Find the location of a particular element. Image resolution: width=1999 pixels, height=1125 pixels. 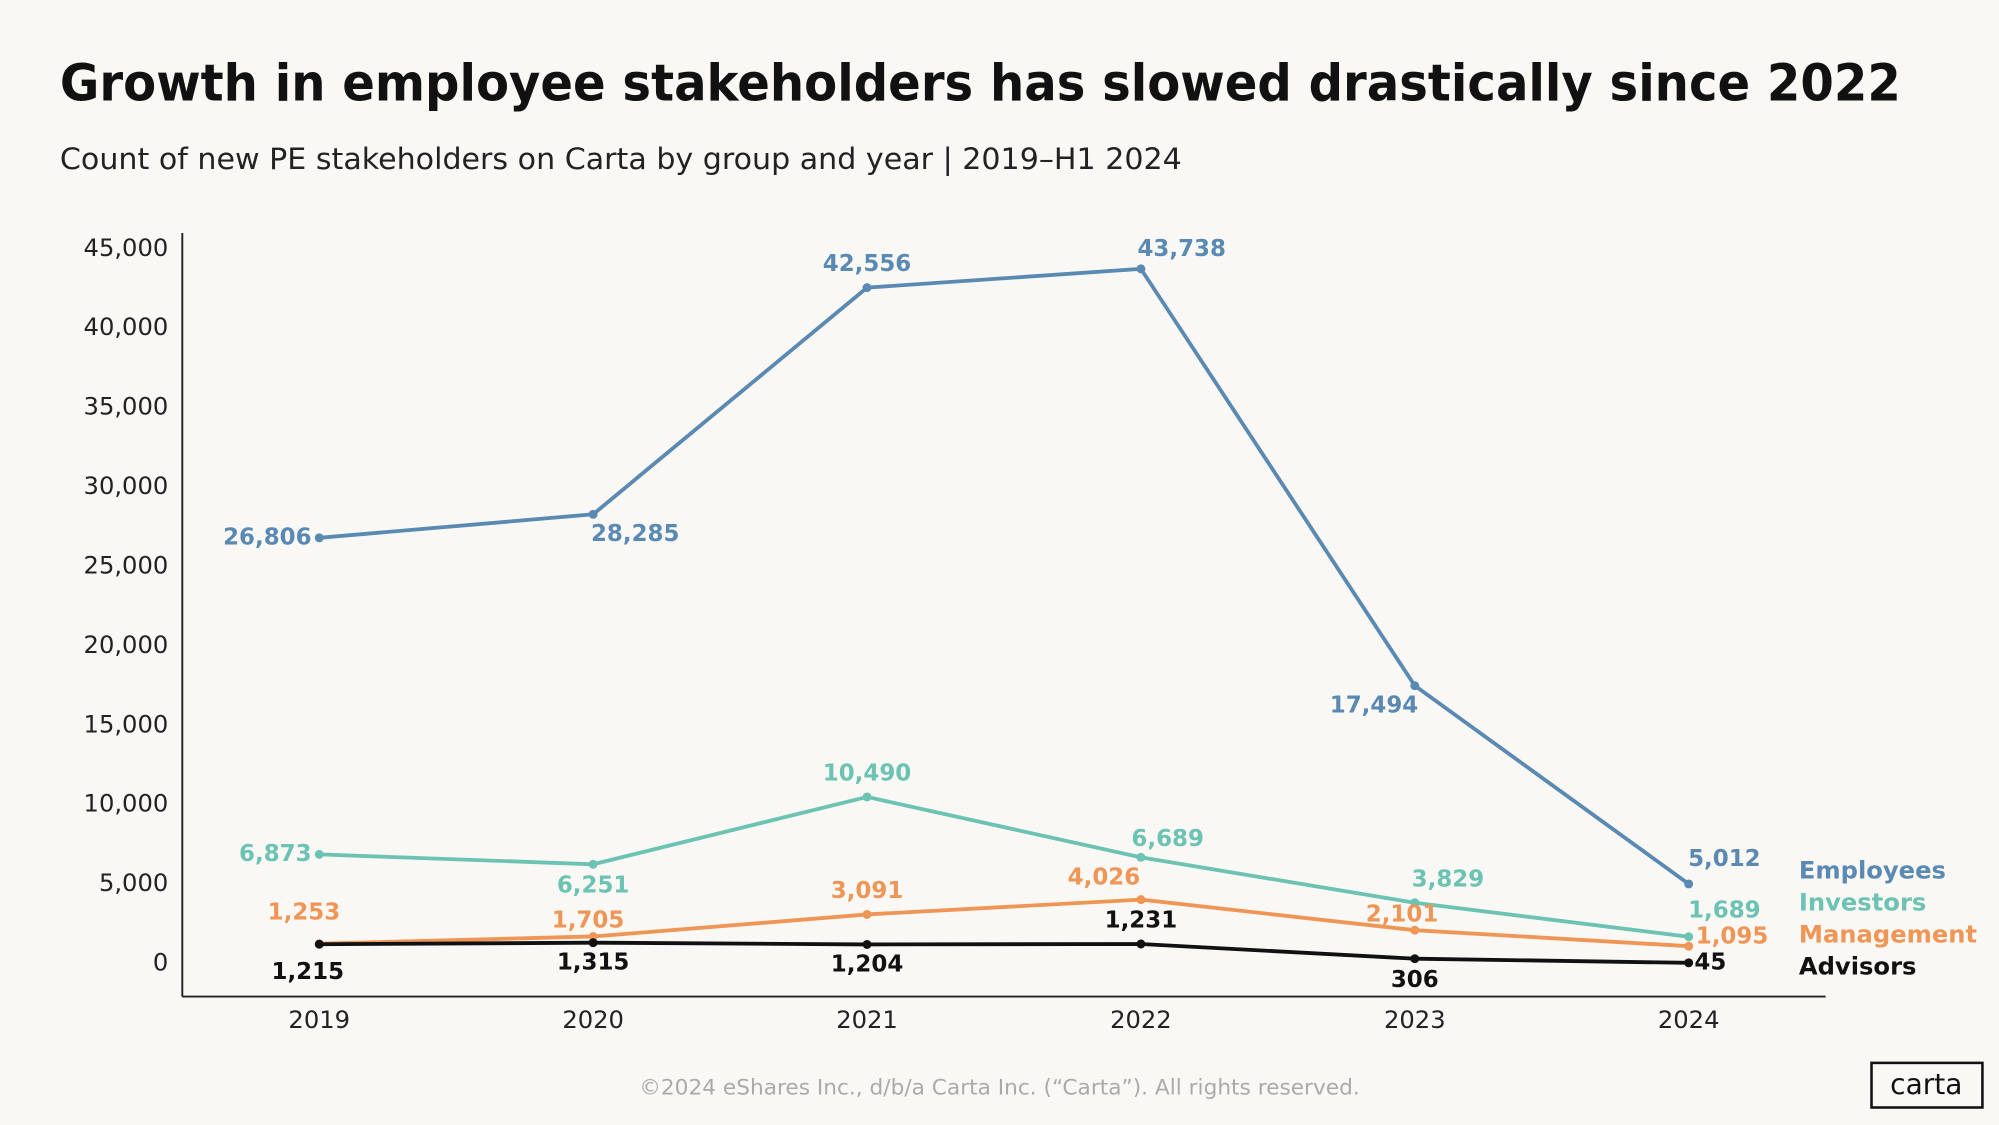

data-label: 1,095 is located at coordinates (1732, 937).